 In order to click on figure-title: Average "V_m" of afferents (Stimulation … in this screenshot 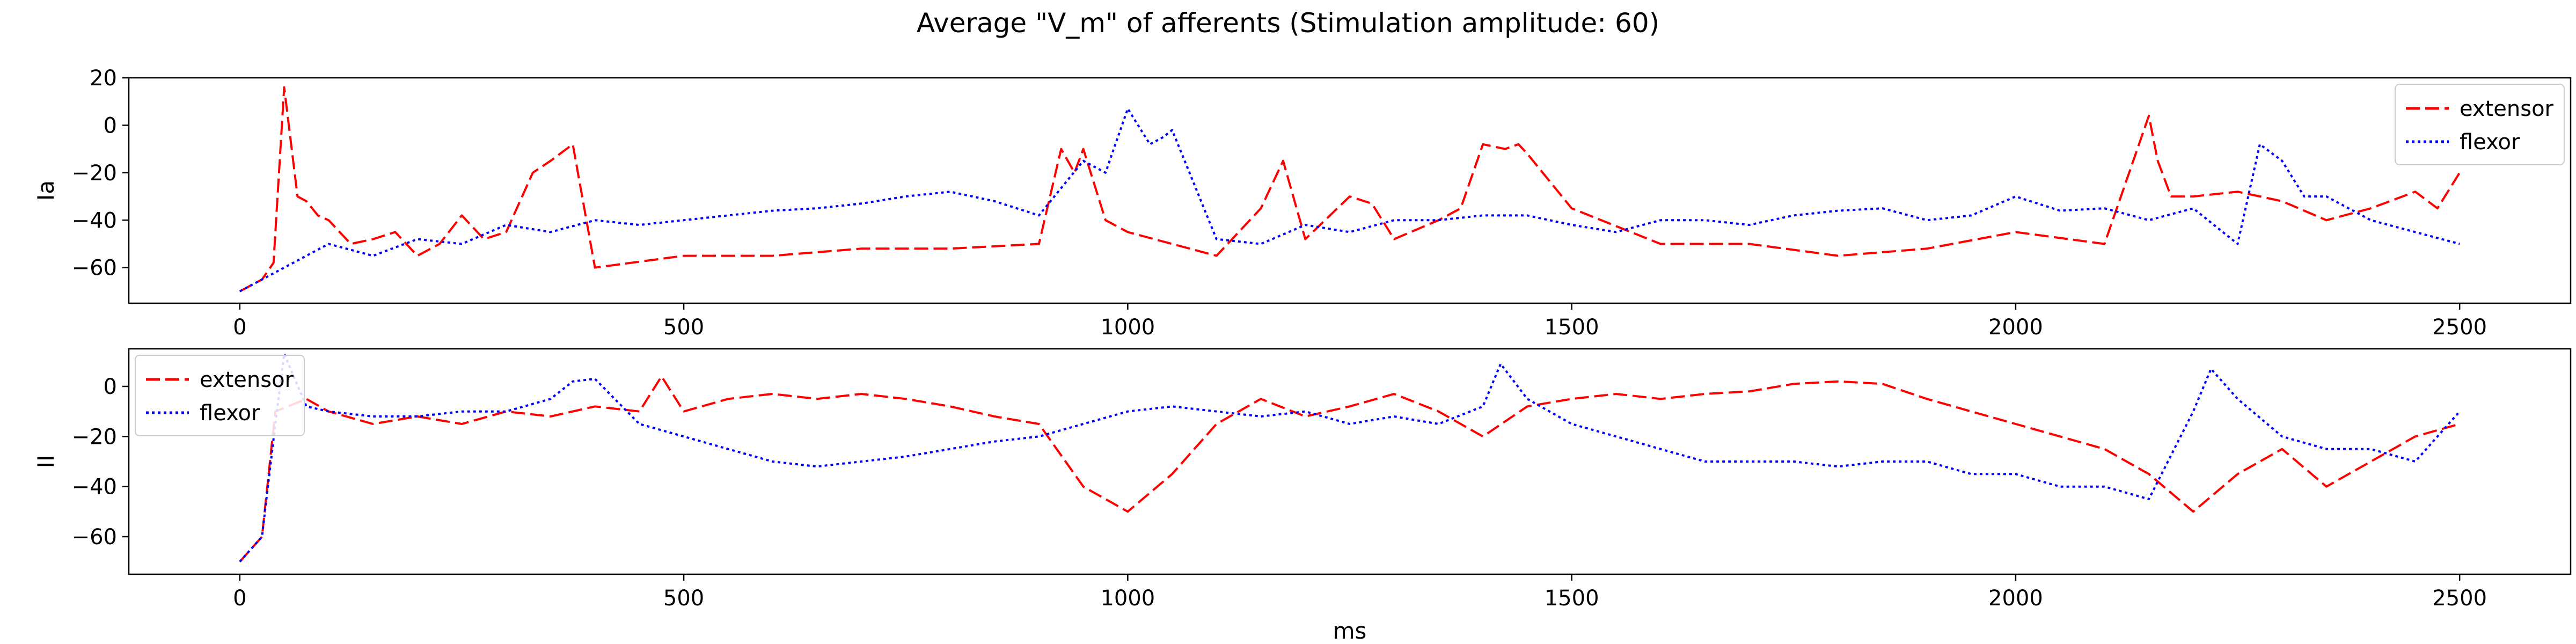, I will do `click(1288, 23)`.